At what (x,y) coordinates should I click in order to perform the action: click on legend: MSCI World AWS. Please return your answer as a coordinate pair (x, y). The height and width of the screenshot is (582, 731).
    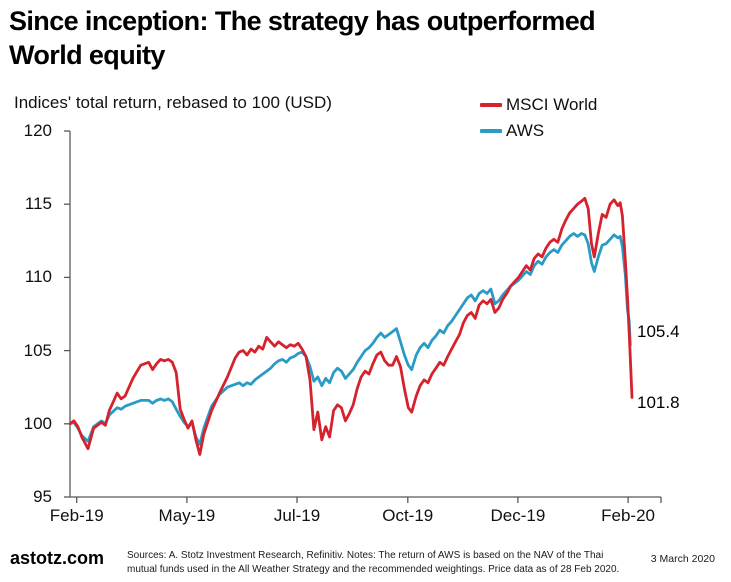
    Looking at the image, I should click on (538, 118).